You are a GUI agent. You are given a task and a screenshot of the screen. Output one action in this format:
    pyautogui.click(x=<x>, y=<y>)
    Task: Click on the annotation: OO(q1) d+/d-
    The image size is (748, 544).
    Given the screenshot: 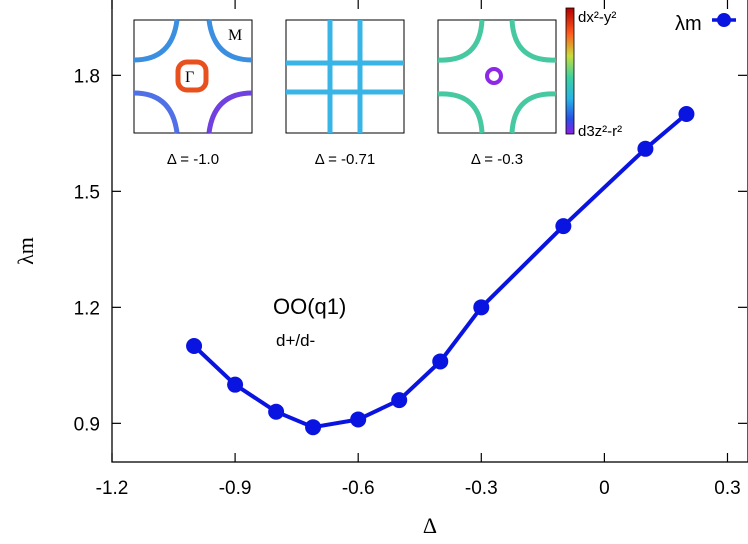 What is the action you would take?
    pyautogui.click(x=309, y=322)
    